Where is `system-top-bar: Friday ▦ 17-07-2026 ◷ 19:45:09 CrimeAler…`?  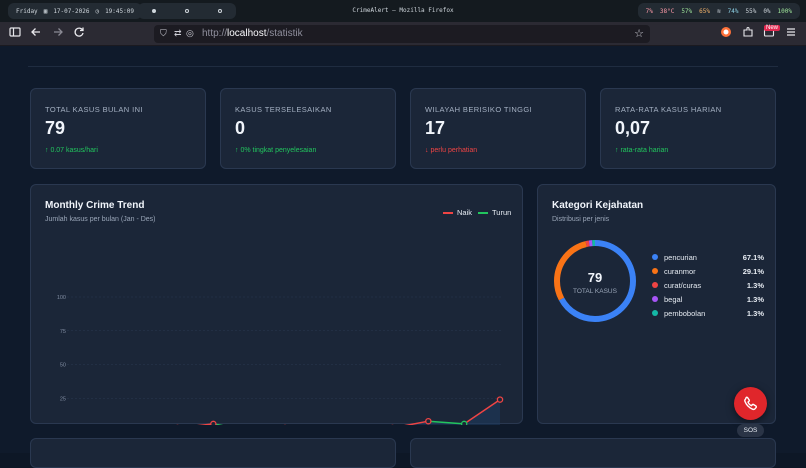
system-top-bar: Friday ▦ 17-07-2026 ◷ 19:45:09 CrimeAler… is located at coordinates (403, 11).